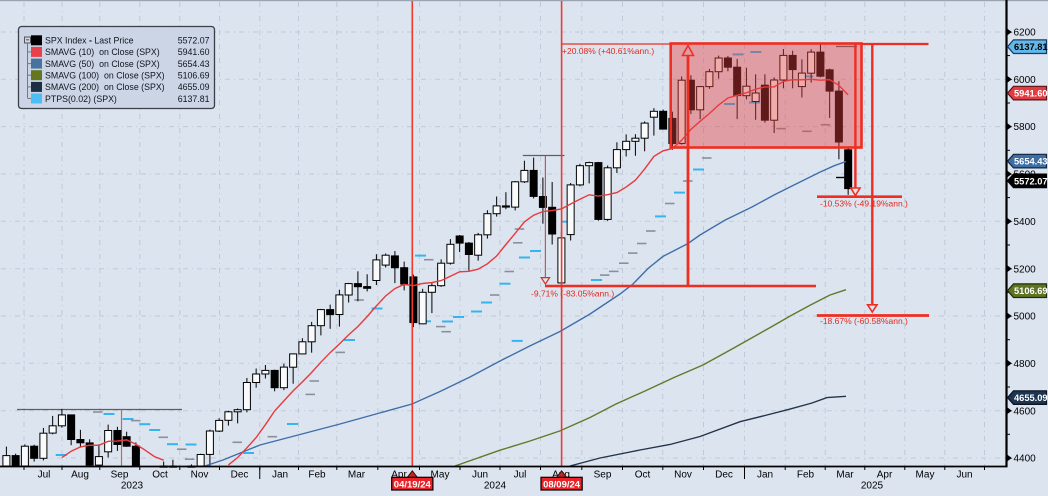 Image resolution: width=1048 pixels, height=496 pixels. Describe the element at coordinates (1025, 127) in the screenshot. I see `svg-text: 5800` at that location.